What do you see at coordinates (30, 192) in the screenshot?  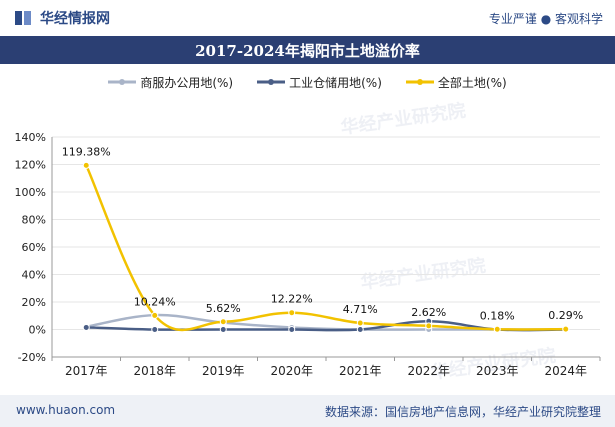 I see `y-tick-label: 100%` at bounding box center [30, 192].